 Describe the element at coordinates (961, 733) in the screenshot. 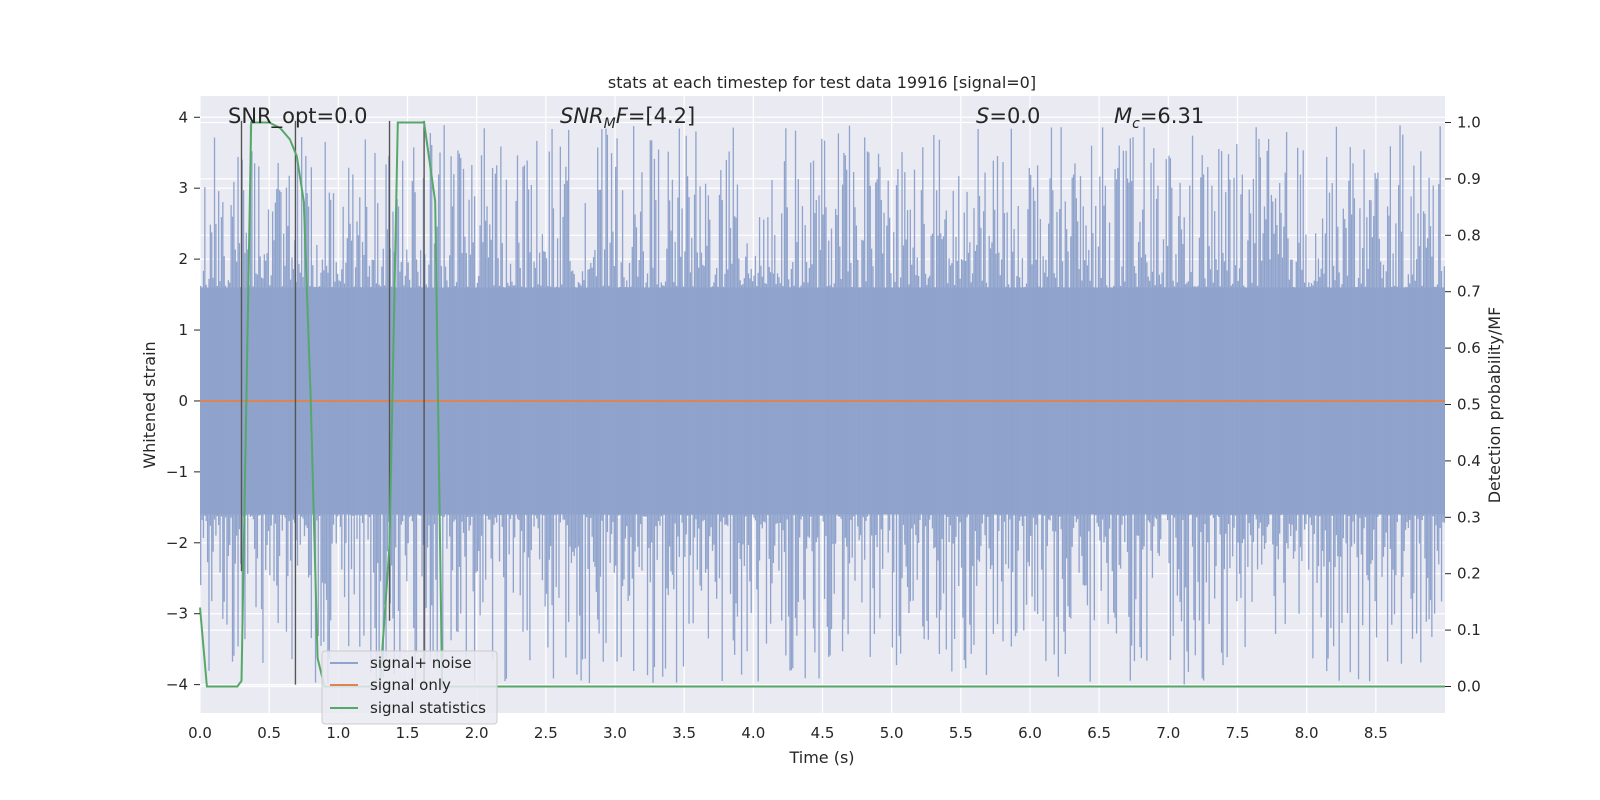

I see `x-tick-label: 5.5` at that location.